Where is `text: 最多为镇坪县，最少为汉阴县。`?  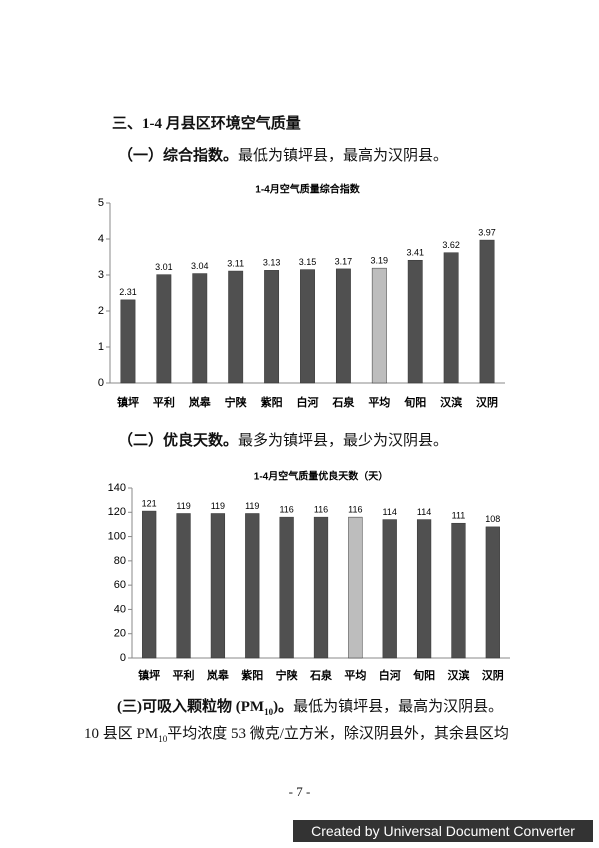
text: 最多为镇坪县，最少为汉阴县。 is located at coordinates (343, 441).